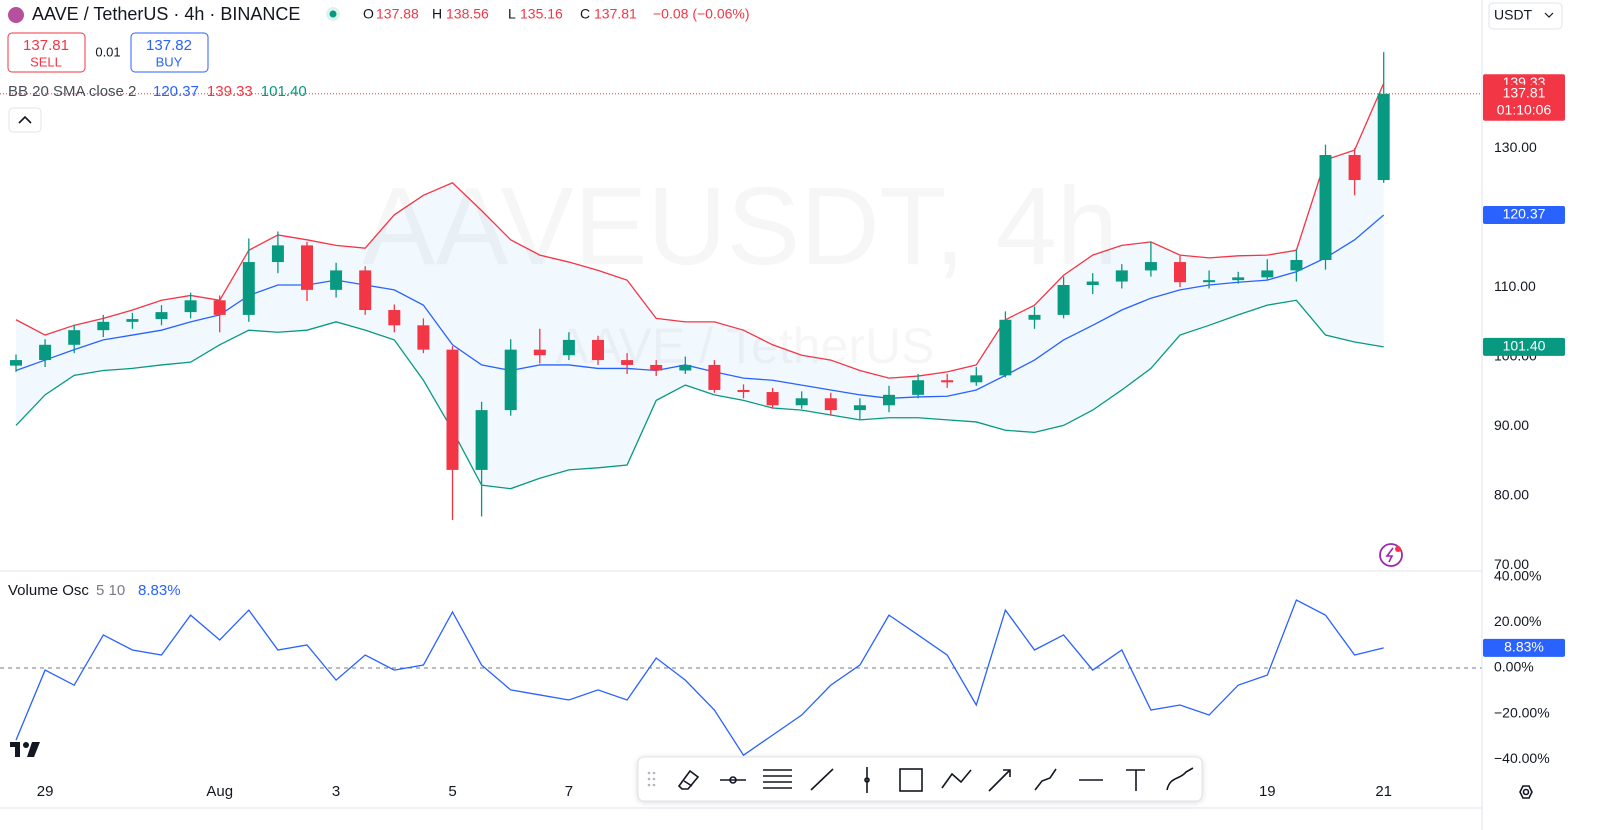  Describe the element at coordinates (1525, 16) in the screenshot. I see `currency-select` at that location.